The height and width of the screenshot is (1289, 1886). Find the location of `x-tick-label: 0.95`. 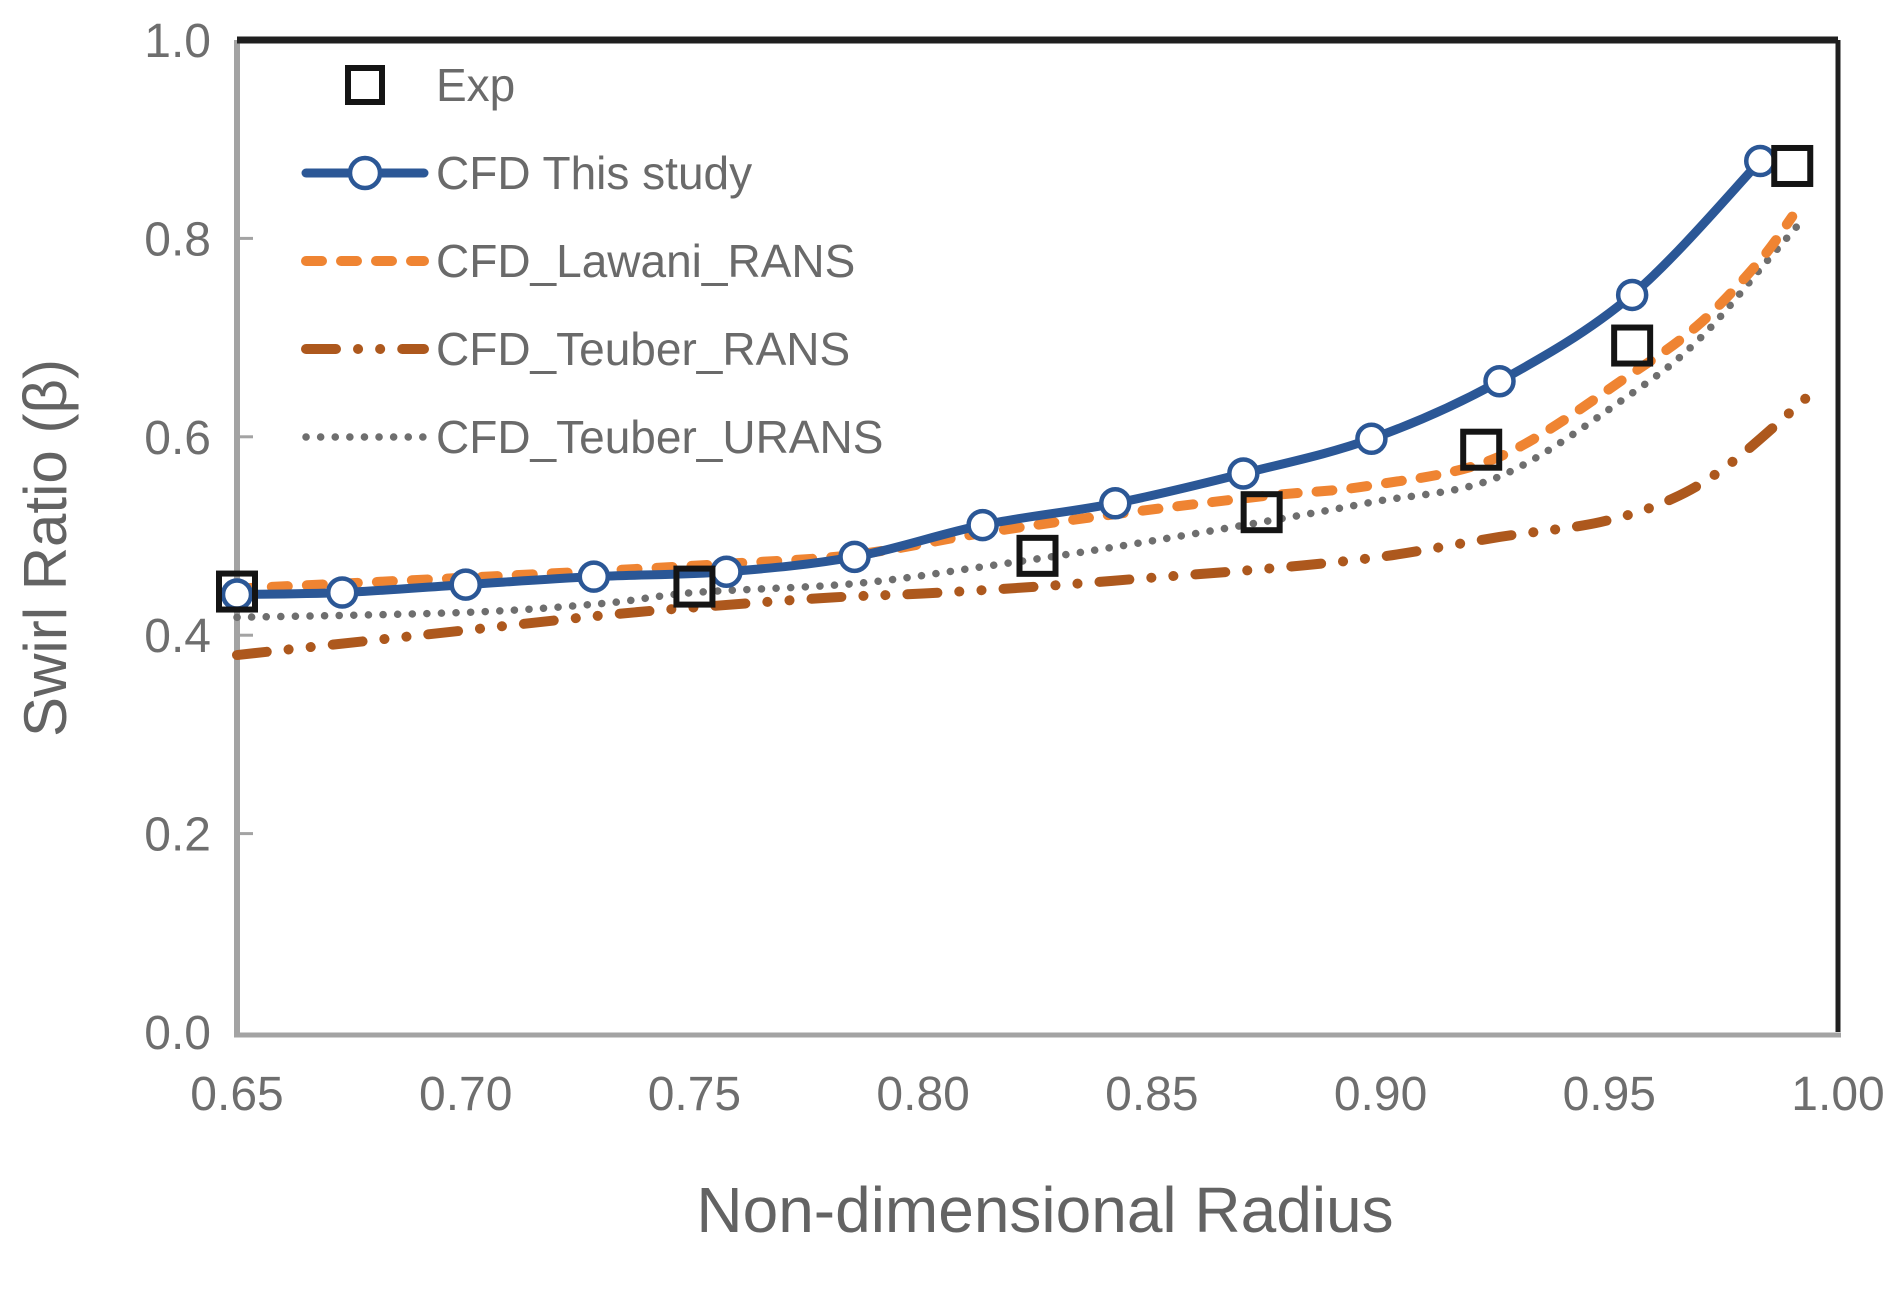

x-tick-label: 0.95 is located at coordinates (1609, 1094).